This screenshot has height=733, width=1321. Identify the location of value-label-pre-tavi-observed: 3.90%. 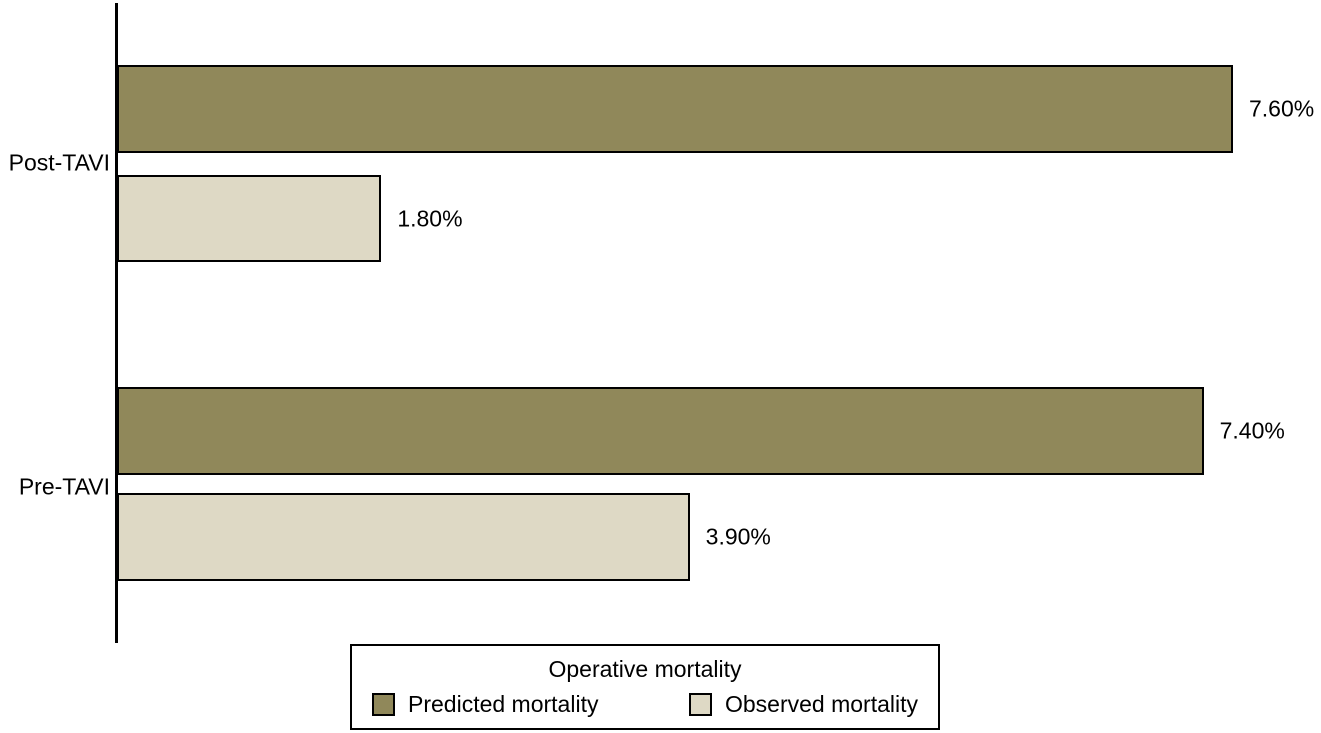
(738, 536).